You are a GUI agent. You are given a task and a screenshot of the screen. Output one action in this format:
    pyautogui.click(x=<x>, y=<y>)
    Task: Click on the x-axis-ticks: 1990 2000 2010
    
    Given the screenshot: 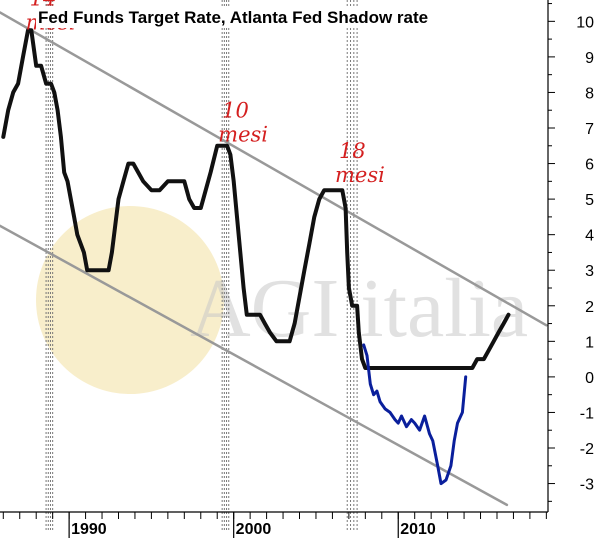 What is the action you would take?
    pyautogui.click(x=274, y=525)
    